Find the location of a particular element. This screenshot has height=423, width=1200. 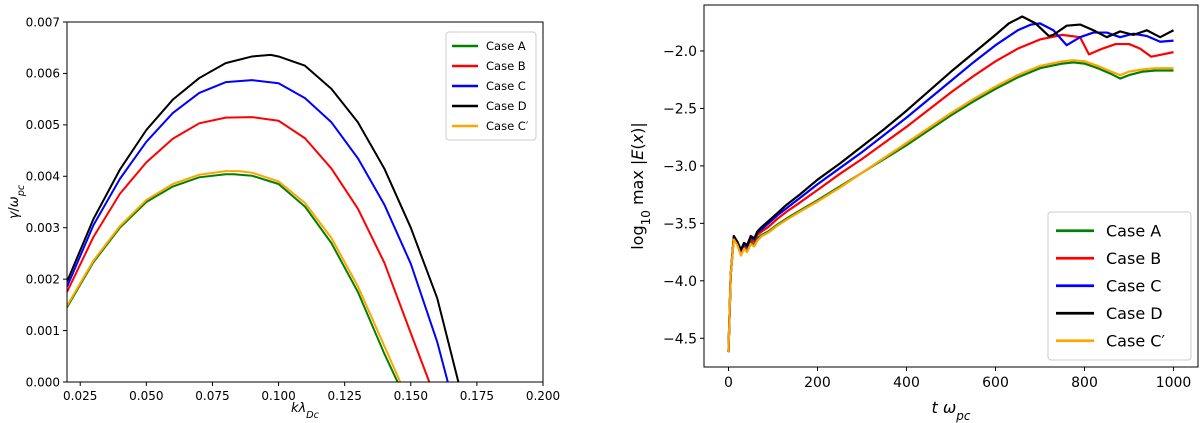

x-tick-label: 0.075 is located at coordinates (212, 396).